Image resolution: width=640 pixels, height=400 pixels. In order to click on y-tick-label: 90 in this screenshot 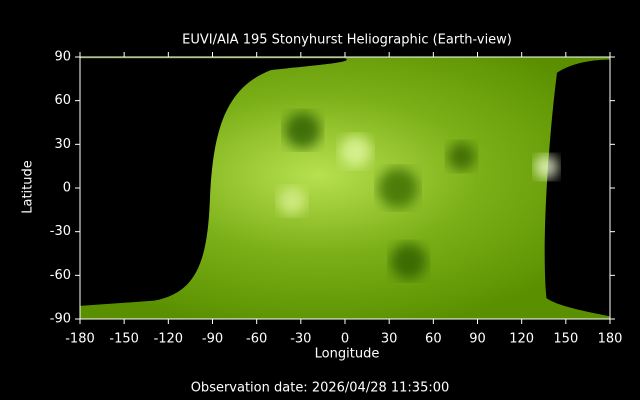, I will do `click(62, 57)`.